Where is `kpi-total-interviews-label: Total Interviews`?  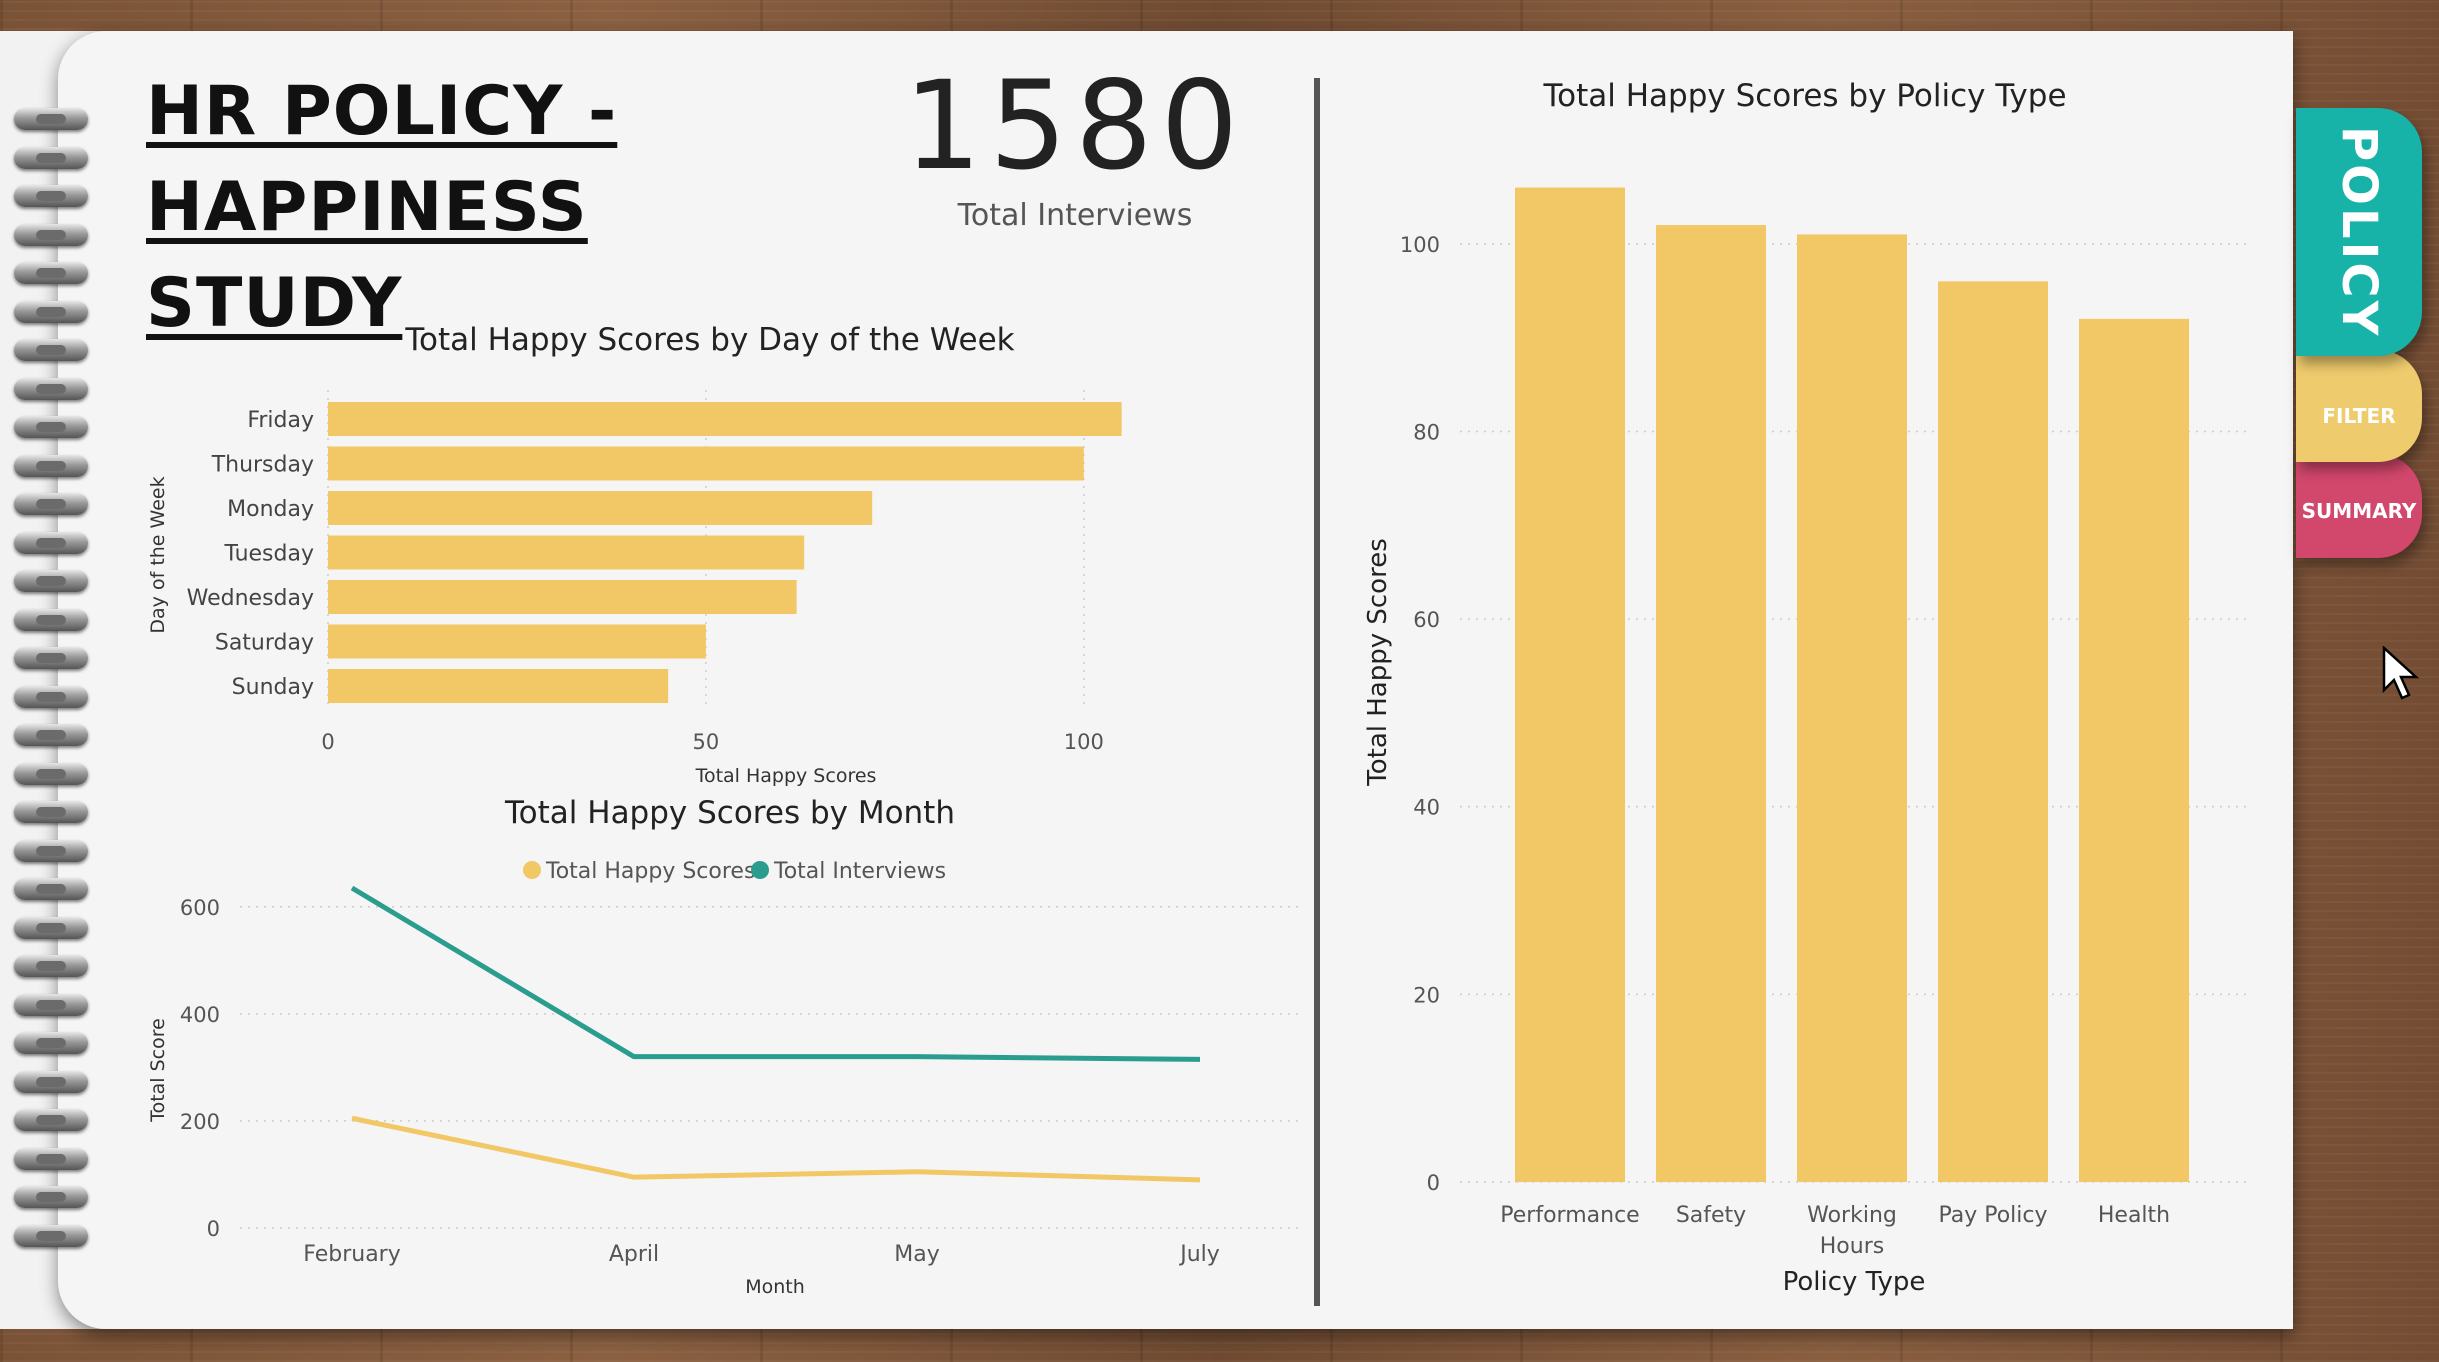 kpi-total-interviews-label: Total Interviews is located at coordinates (1075, 215).